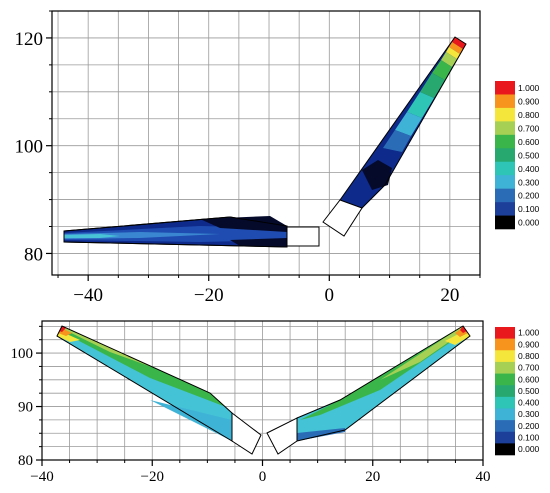 This screenshot has width=550, height=493. I want to click on y-tick-label: 90, so click(25, 408).